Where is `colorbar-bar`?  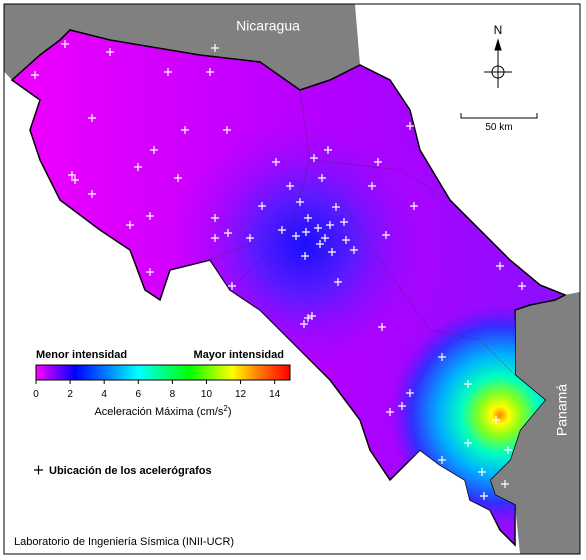
colorbar-bar is located at coordinates (163, 372).